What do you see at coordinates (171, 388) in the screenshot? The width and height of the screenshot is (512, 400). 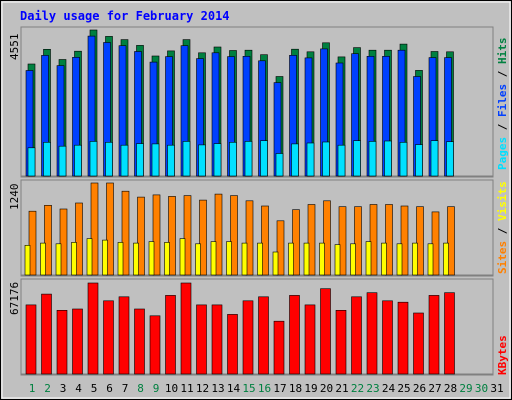 I see `x-tick-label: 10` at bounding box center [171, 388].